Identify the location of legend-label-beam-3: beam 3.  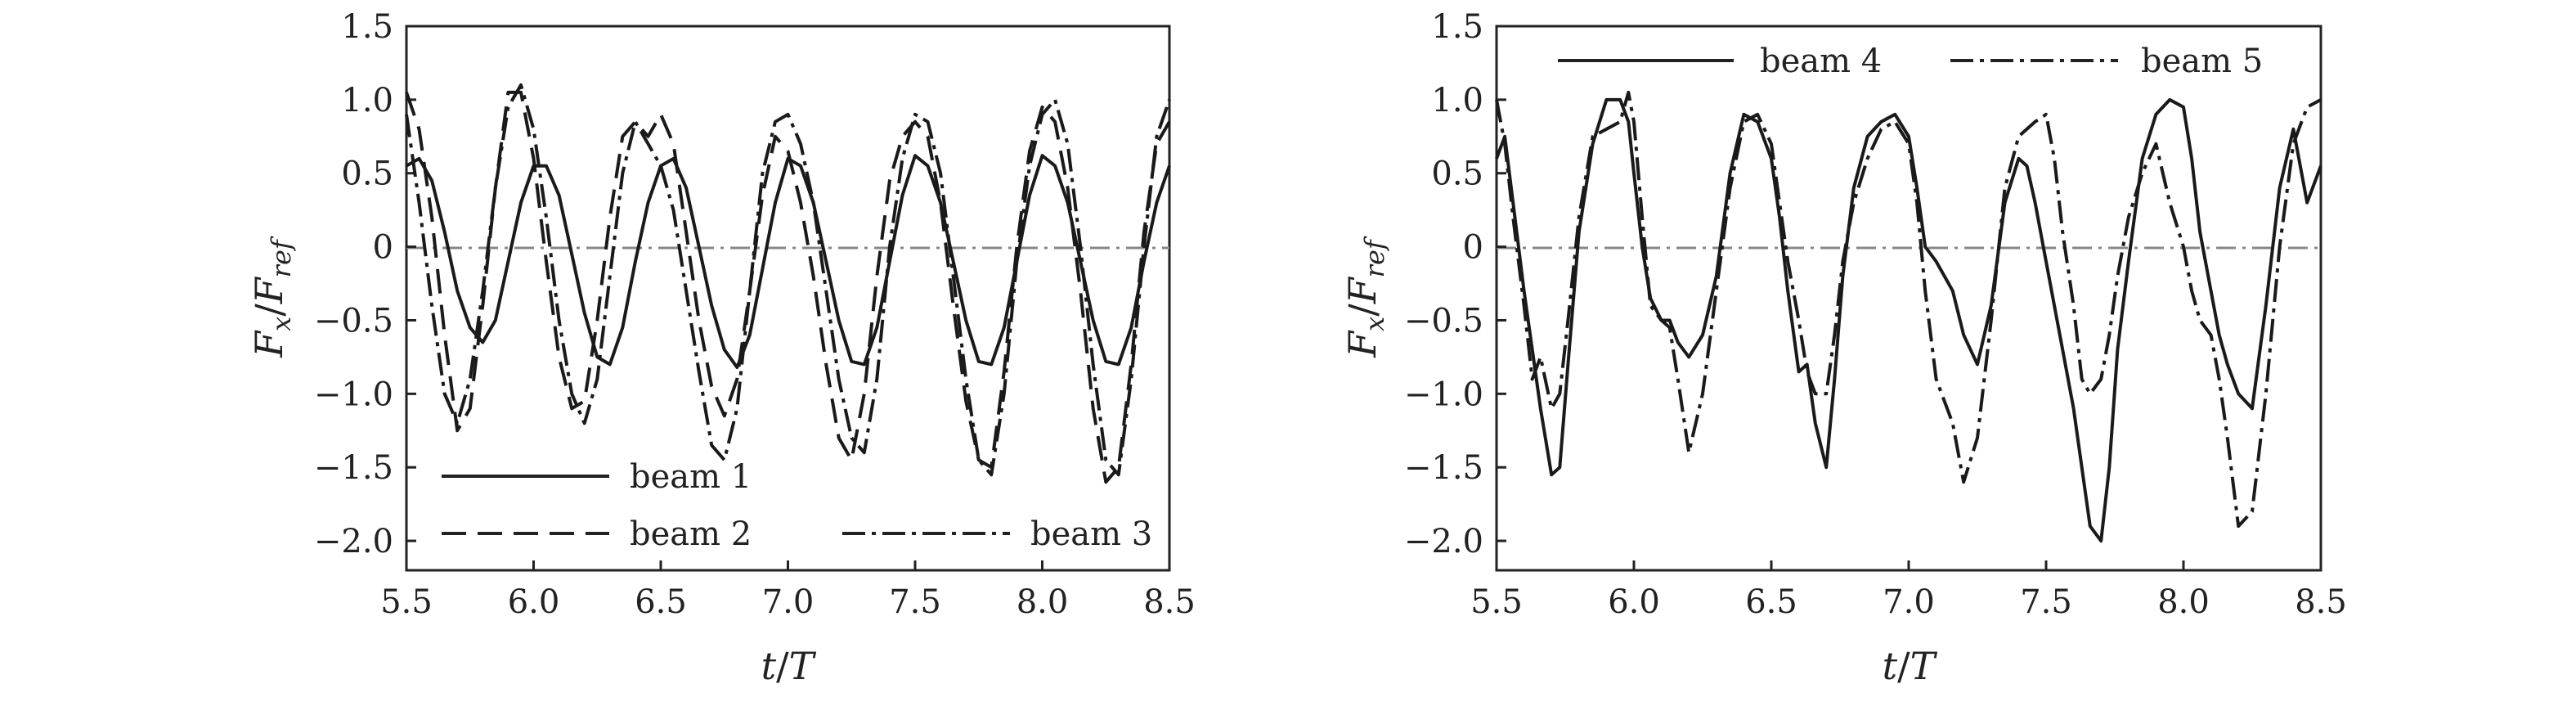
(1091, 534).